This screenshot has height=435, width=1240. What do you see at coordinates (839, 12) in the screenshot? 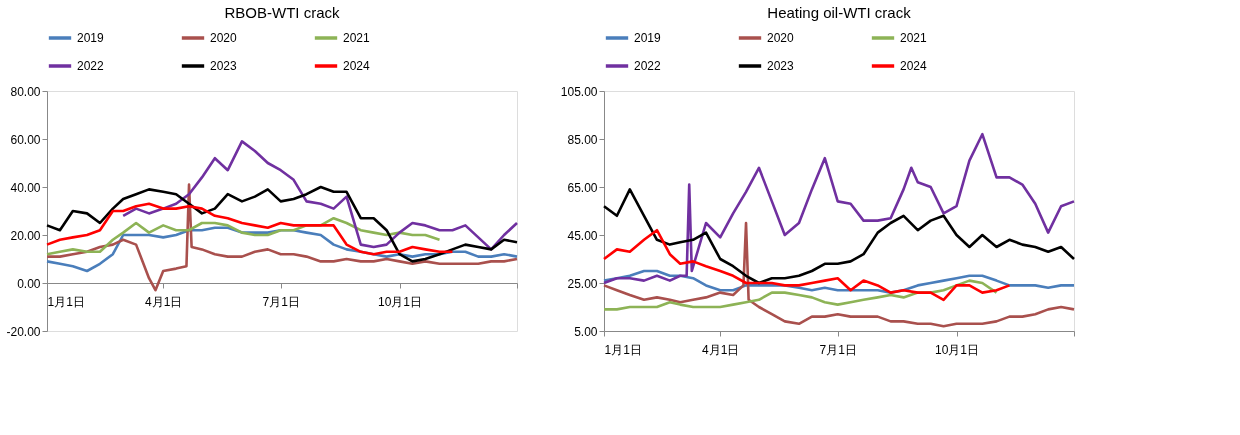
I see `chart-title: Heating oil-WTI crack` at bounding box center [839, 12].